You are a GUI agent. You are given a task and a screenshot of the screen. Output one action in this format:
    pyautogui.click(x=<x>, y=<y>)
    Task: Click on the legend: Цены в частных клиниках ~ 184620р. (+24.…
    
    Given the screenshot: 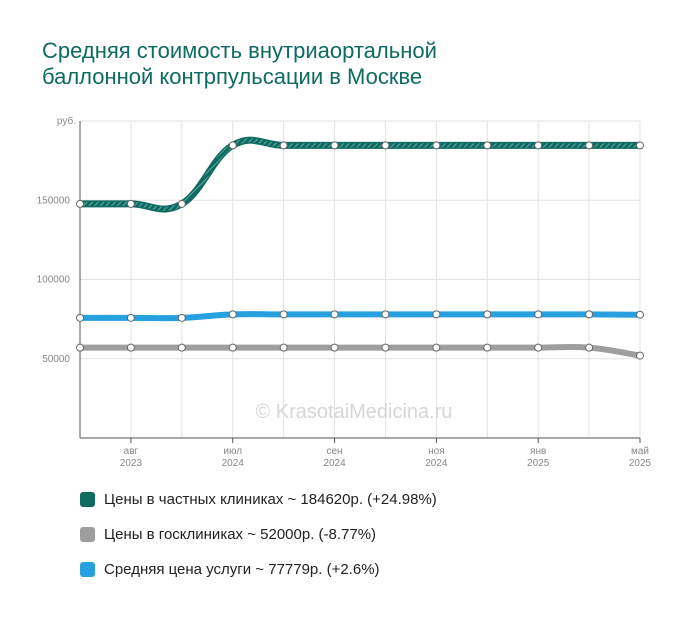 What is the action you would take?
    pyautogui.click(x=258, y=541)
    